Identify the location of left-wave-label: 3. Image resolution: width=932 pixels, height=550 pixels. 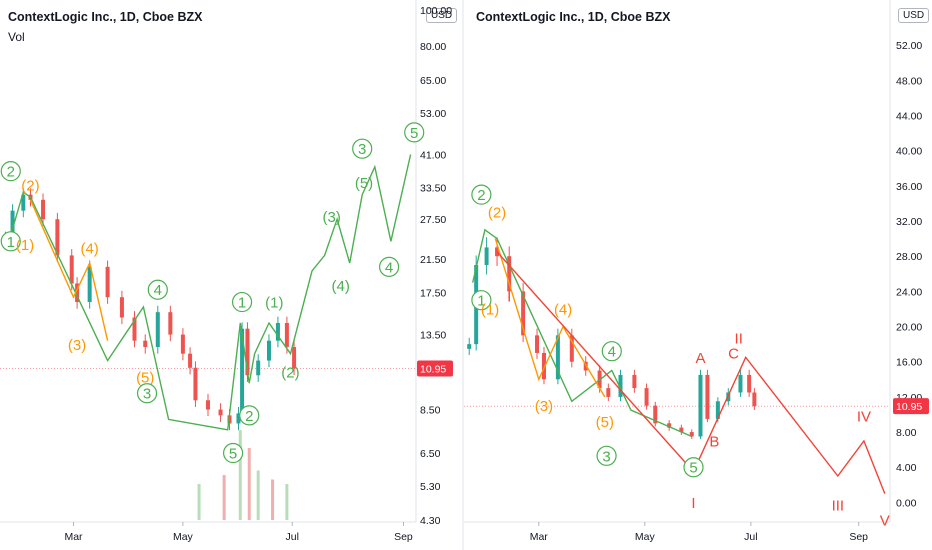
(147, 394).